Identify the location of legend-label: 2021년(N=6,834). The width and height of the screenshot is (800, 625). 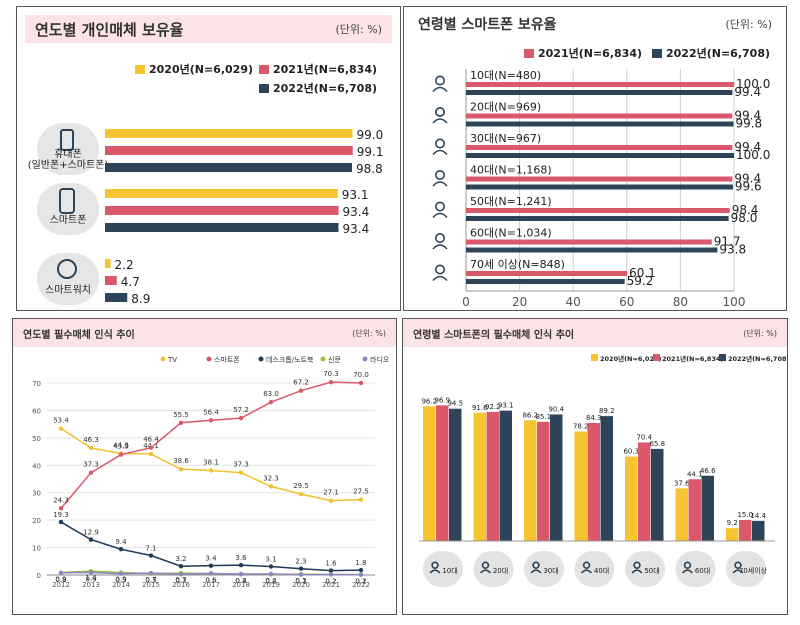
(692, 358).